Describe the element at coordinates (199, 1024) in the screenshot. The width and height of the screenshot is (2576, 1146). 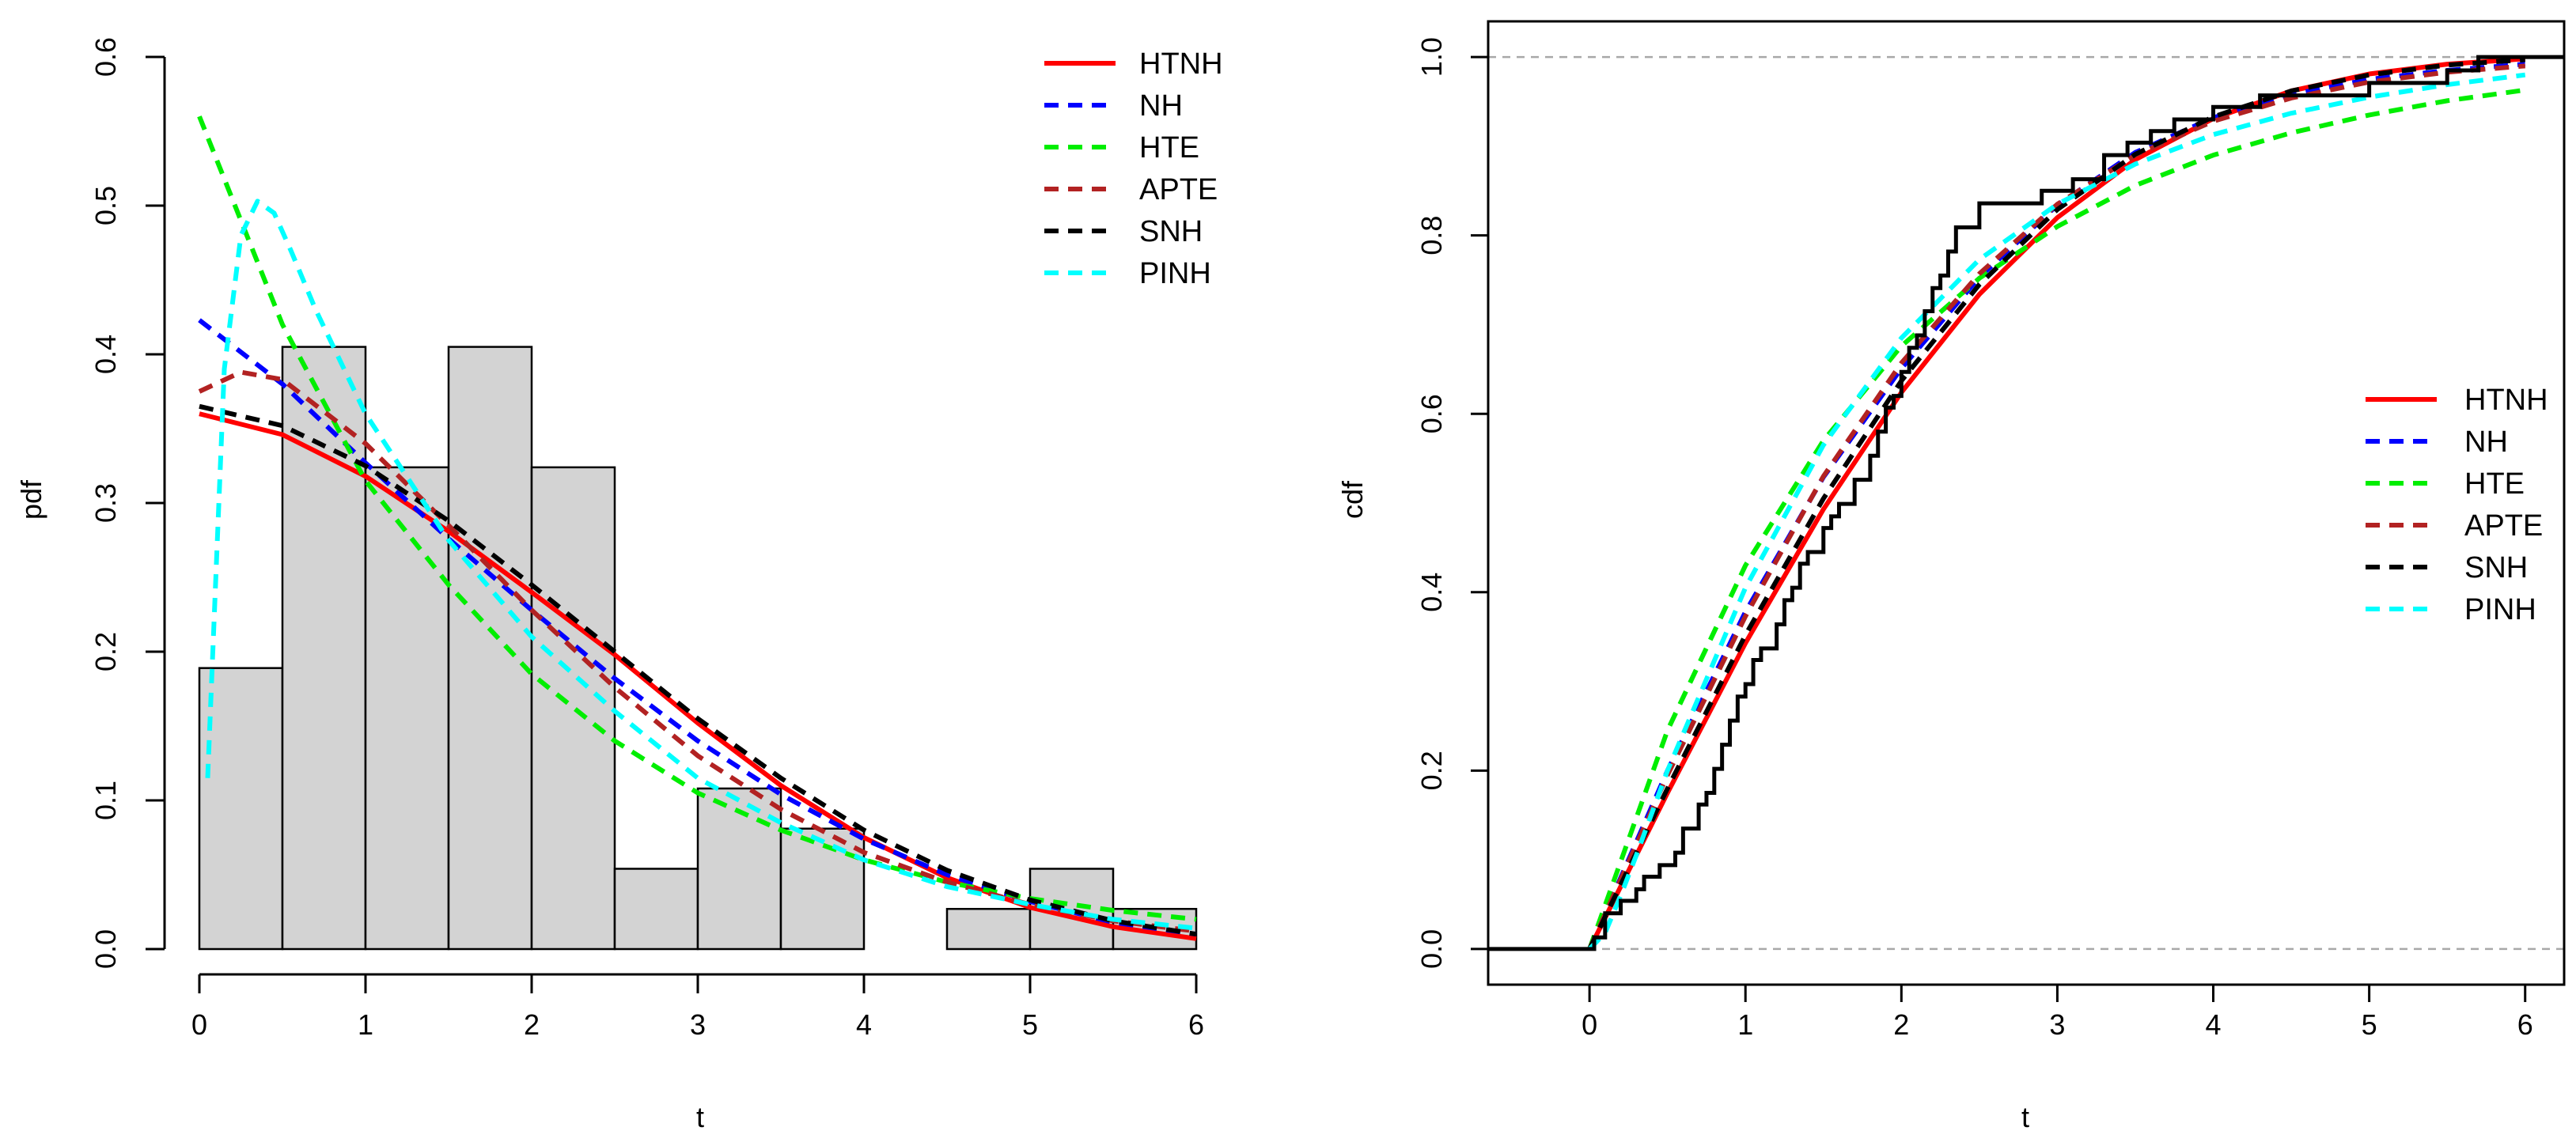
I see `pdf-x-tick-label: 0` at that location.